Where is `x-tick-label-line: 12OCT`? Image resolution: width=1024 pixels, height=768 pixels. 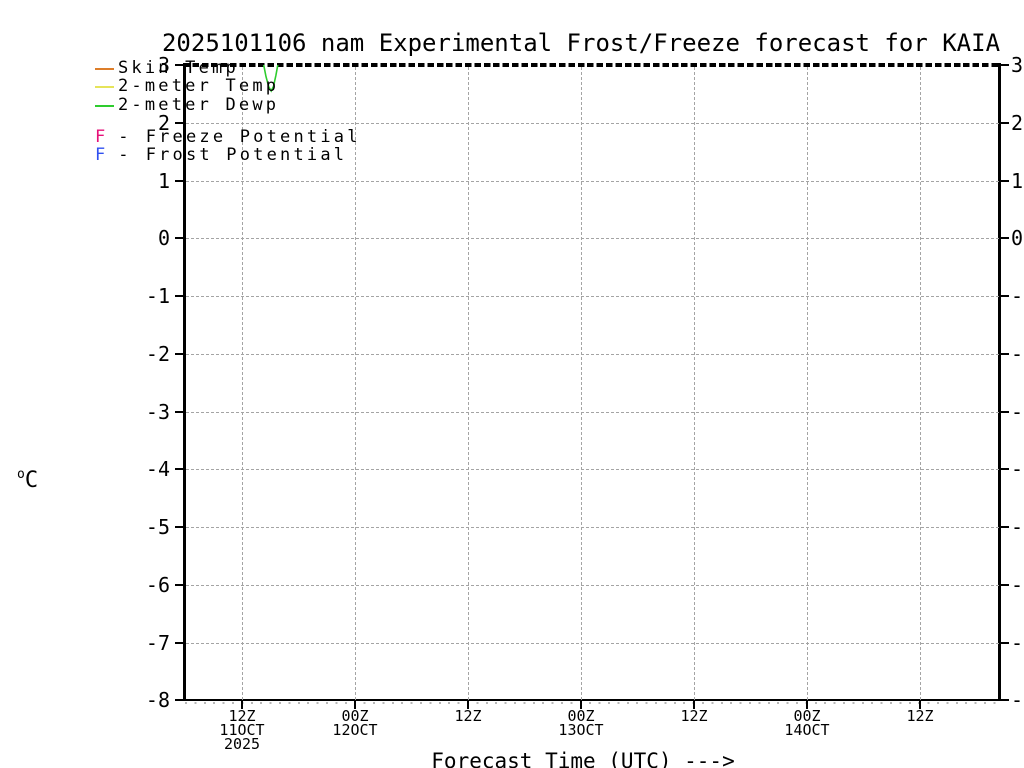
x-tick-label-line: 12OCT is located at coordinates (355, 730).